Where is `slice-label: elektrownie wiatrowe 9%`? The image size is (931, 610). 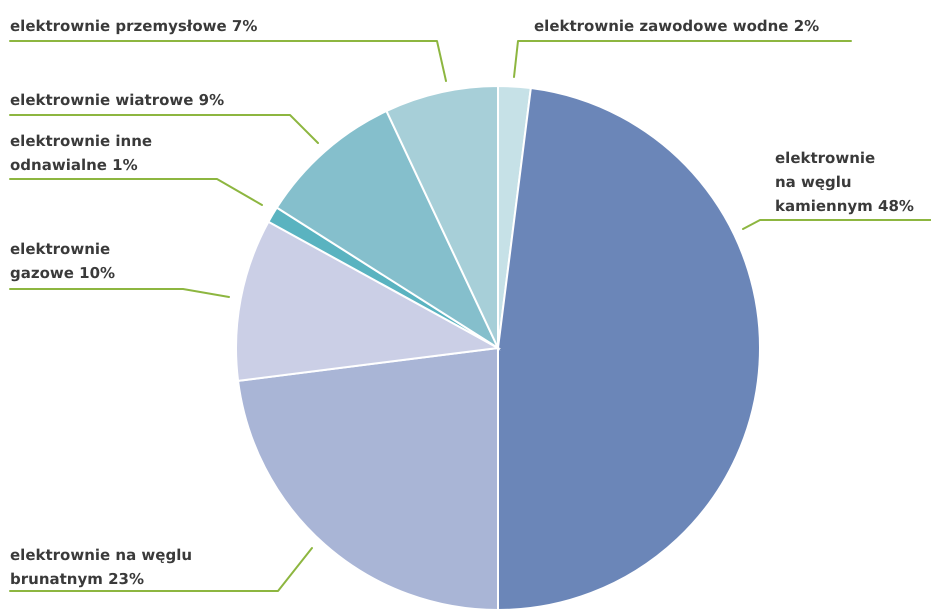
slice-label: elektrownie wiatrowe 9% is located at coordinates (117, 100).